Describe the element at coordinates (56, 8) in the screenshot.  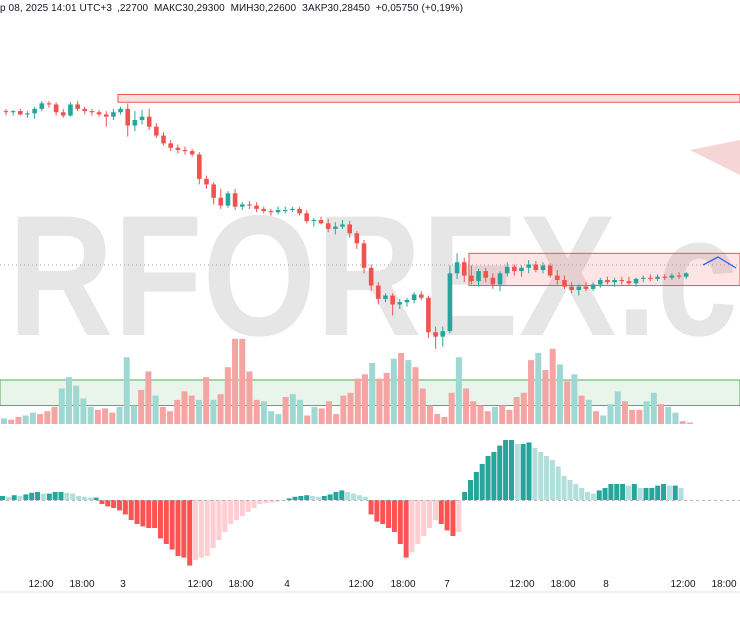
I see `header-date: р 08, 2025 14:01 UTC+3` at that location.